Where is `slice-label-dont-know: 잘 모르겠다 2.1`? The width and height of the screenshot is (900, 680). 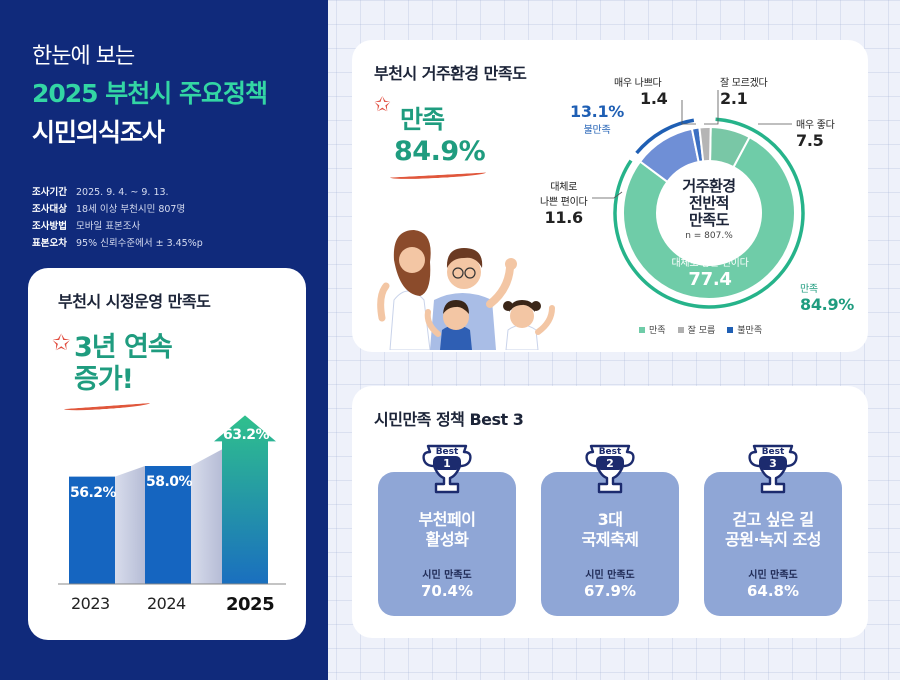
slice-label-dont-know: 잘 모르겠다 2.1 is located at coordinates (744, 91).